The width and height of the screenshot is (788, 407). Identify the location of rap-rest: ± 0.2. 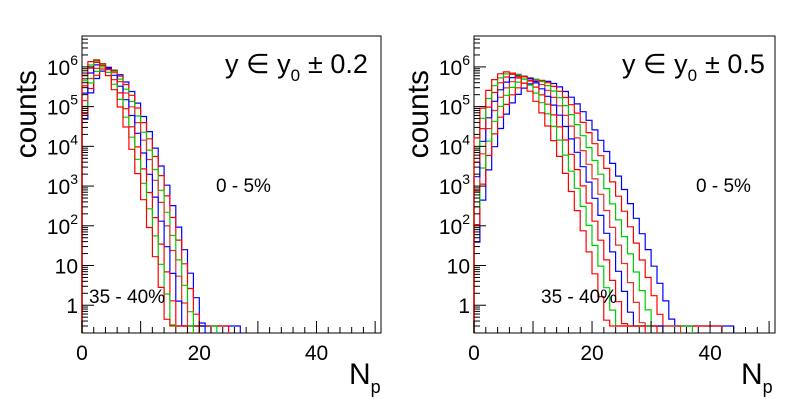
(338, 64).